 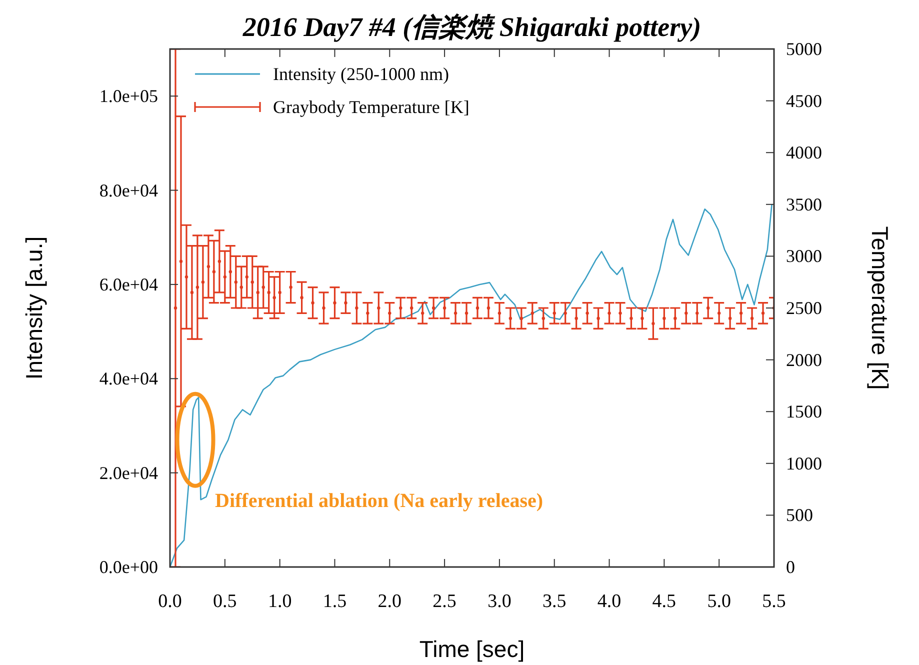 I want to click on x-tick-label: 3.0, so click(x=500, y=601).